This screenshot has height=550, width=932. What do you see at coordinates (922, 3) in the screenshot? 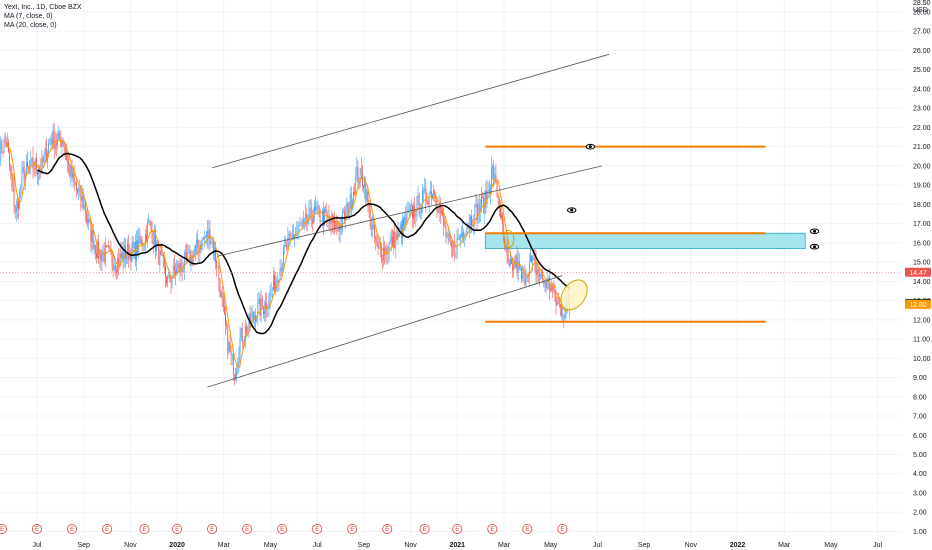
I see `price-top-label: 28.50` at bounding box center [922, 3].